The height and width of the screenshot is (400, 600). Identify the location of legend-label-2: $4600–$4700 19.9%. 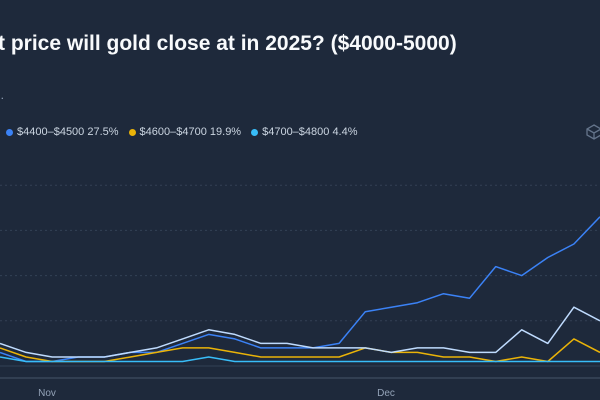
(190, 132).